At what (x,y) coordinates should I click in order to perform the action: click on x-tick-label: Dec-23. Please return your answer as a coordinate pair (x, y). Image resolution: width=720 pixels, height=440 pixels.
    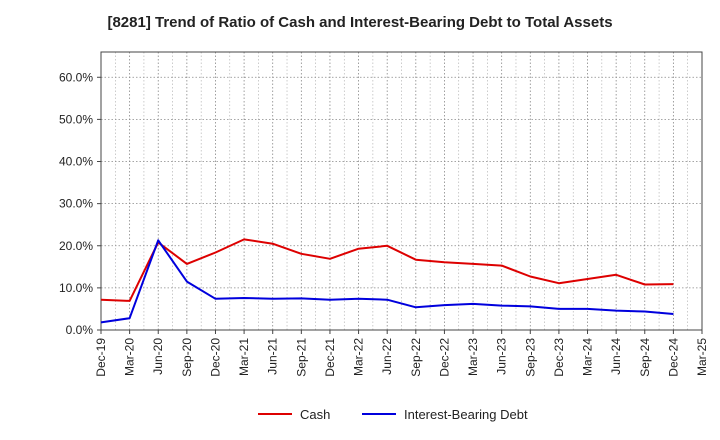
    Looking at the image, I should click on (559, 357).